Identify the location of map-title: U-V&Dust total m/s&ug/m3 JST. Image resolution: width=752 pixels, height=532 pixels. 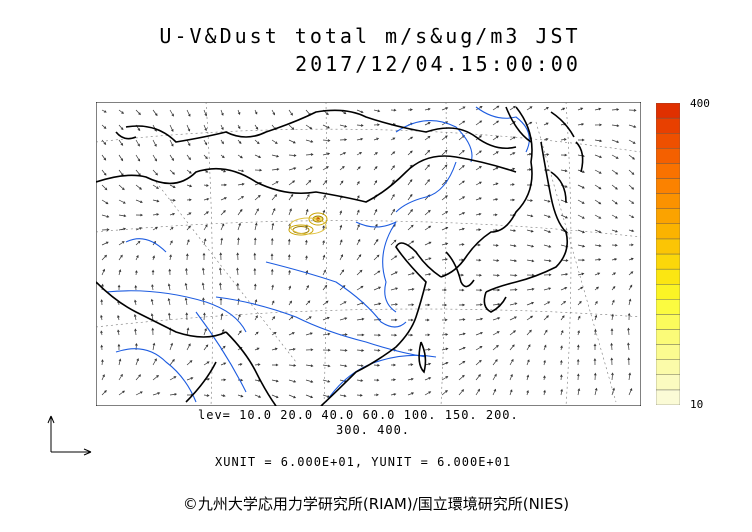
(370, 36).